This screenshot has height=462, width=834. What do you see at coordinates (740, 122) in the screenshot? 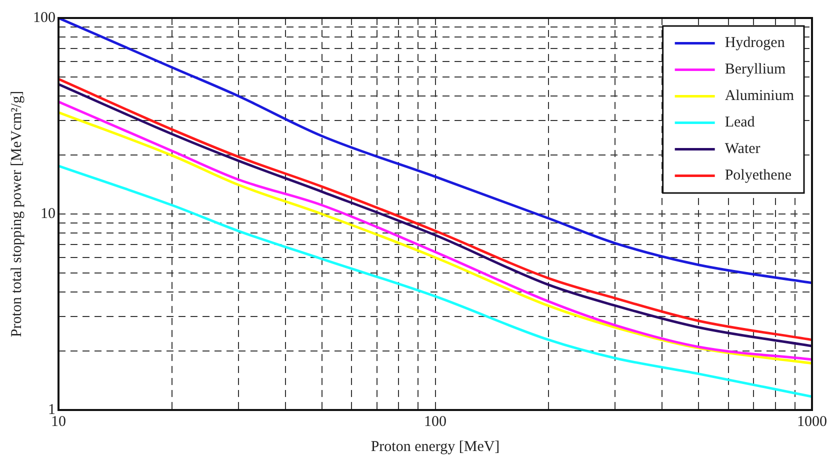
I see `legend-label: Lead` at bounding box center [740, 122].